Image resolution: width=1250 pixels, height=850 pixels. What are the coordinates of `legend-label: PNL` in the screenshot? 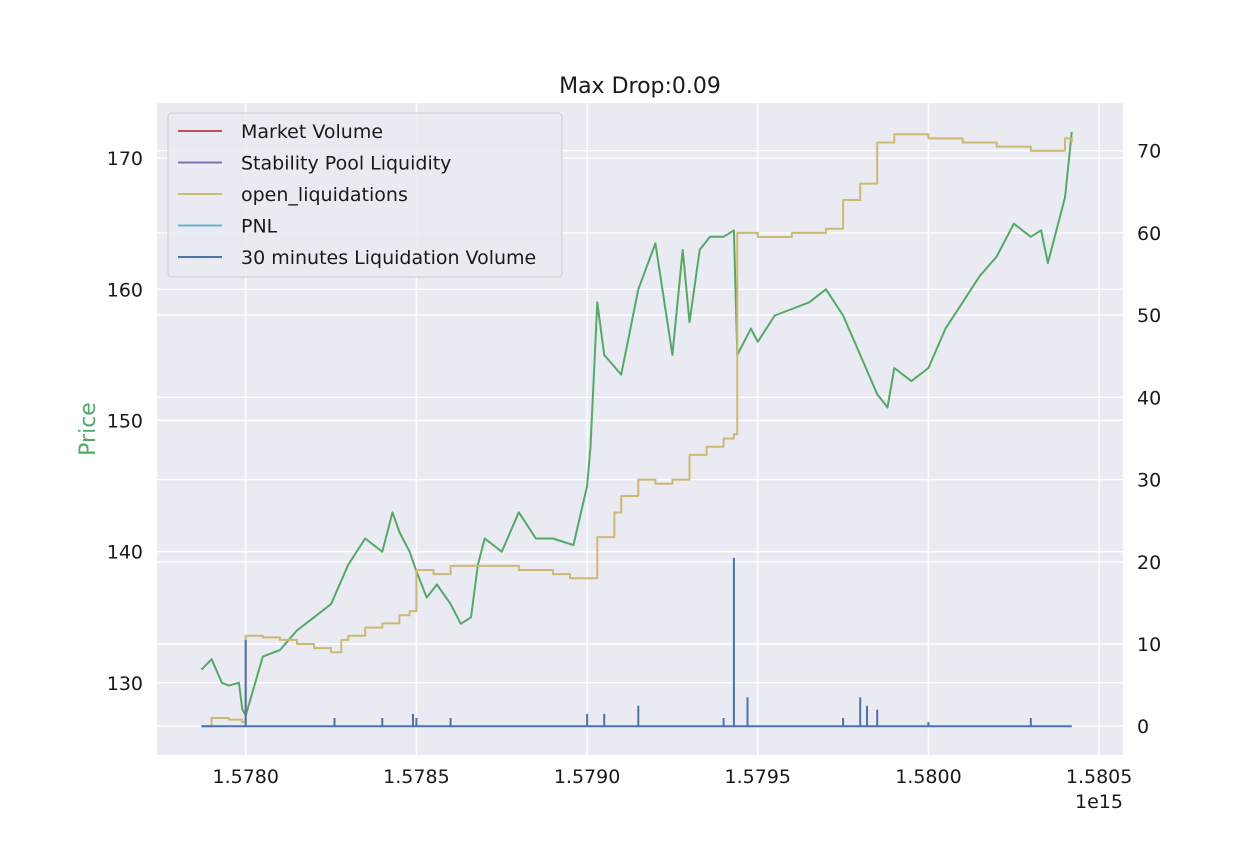 It's located at (259, 227).